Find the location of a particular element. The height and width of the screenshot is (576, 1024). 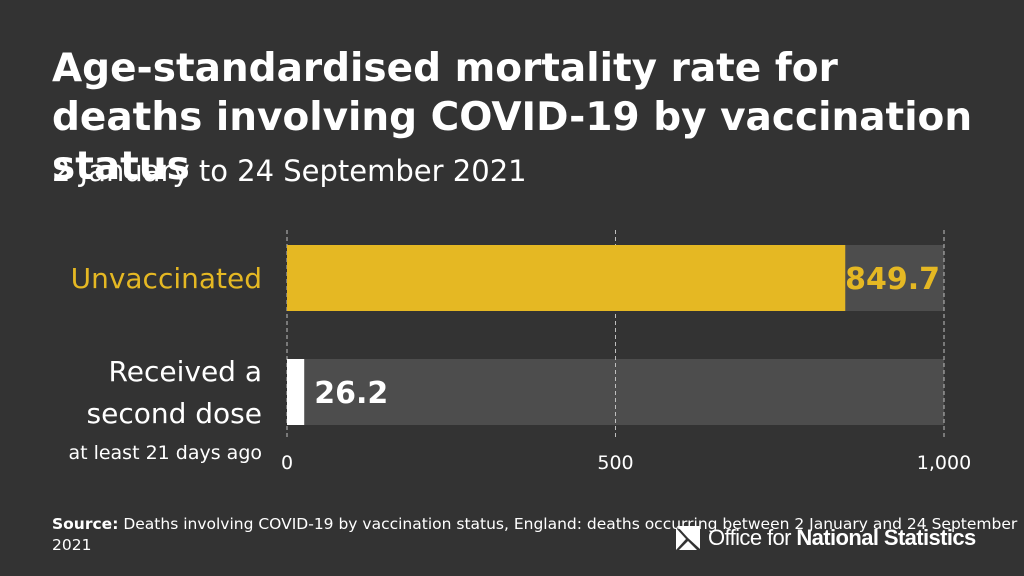

category-label-1-line-0: Received a is located at coordinates (185, 371).